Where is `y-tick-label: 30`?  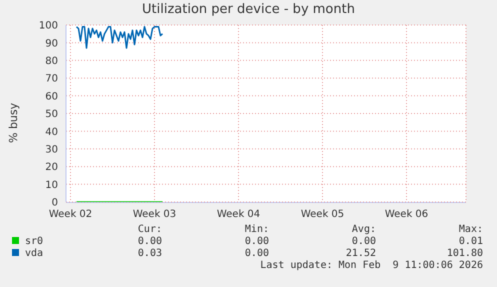 y-tick-label: 30 is located at coordinates (51, 150).